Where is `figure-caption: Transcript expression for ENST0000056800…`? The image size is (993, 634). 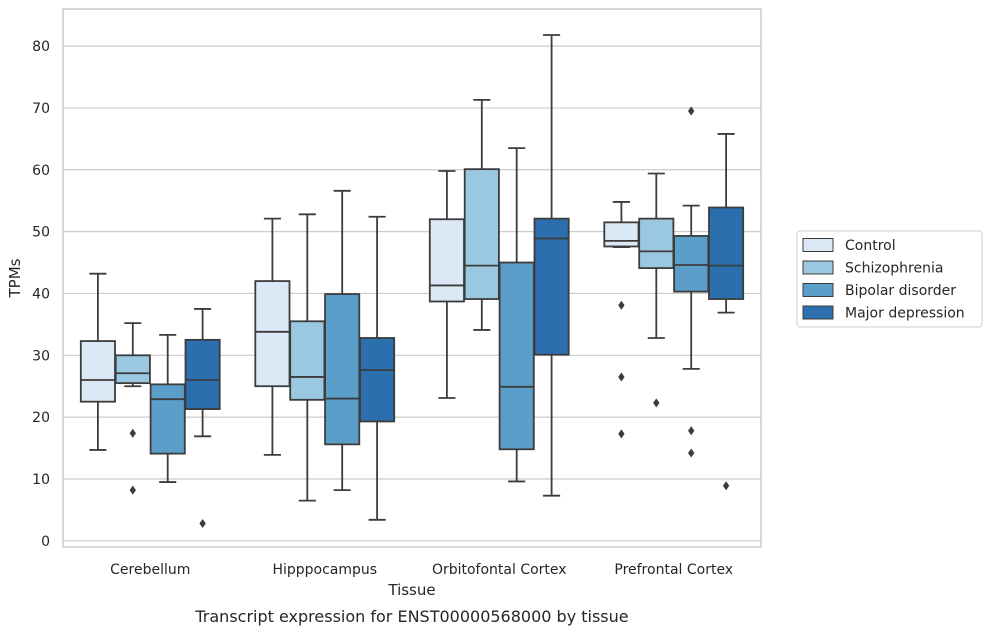 figure-caption: Transcript expression for ENST0000056800… is located at coordinates (411, 616).